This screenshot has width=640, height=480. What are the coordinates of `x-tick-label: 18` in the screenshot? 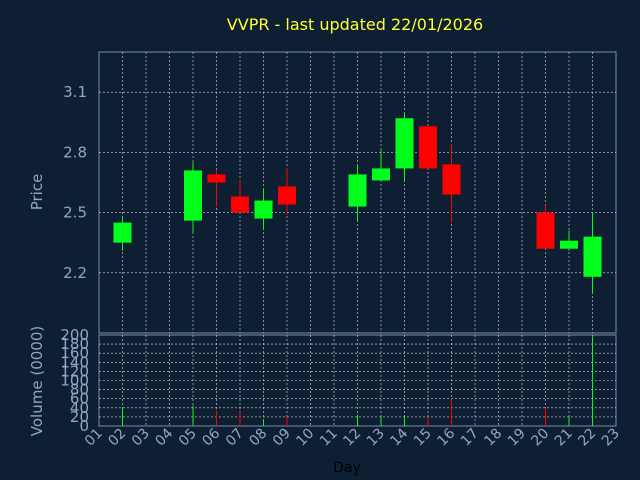 It's located at (493, 438).